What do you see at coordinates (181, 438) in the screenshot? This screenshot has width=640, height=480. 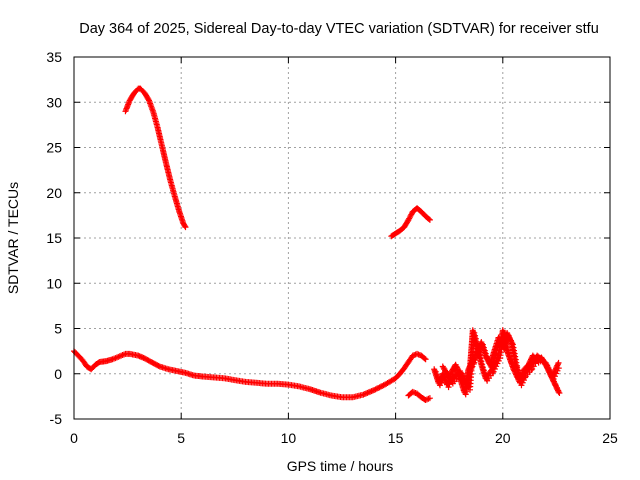 I see `x-tick-label: 5` at bounding box center [181, 438].